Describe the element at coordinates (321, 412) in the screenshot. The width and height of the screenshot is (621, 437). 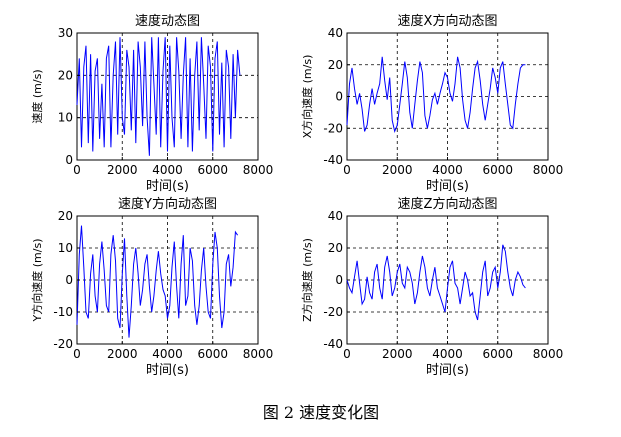
I see `figure-caption: 图 2 速度变化图` at that location.